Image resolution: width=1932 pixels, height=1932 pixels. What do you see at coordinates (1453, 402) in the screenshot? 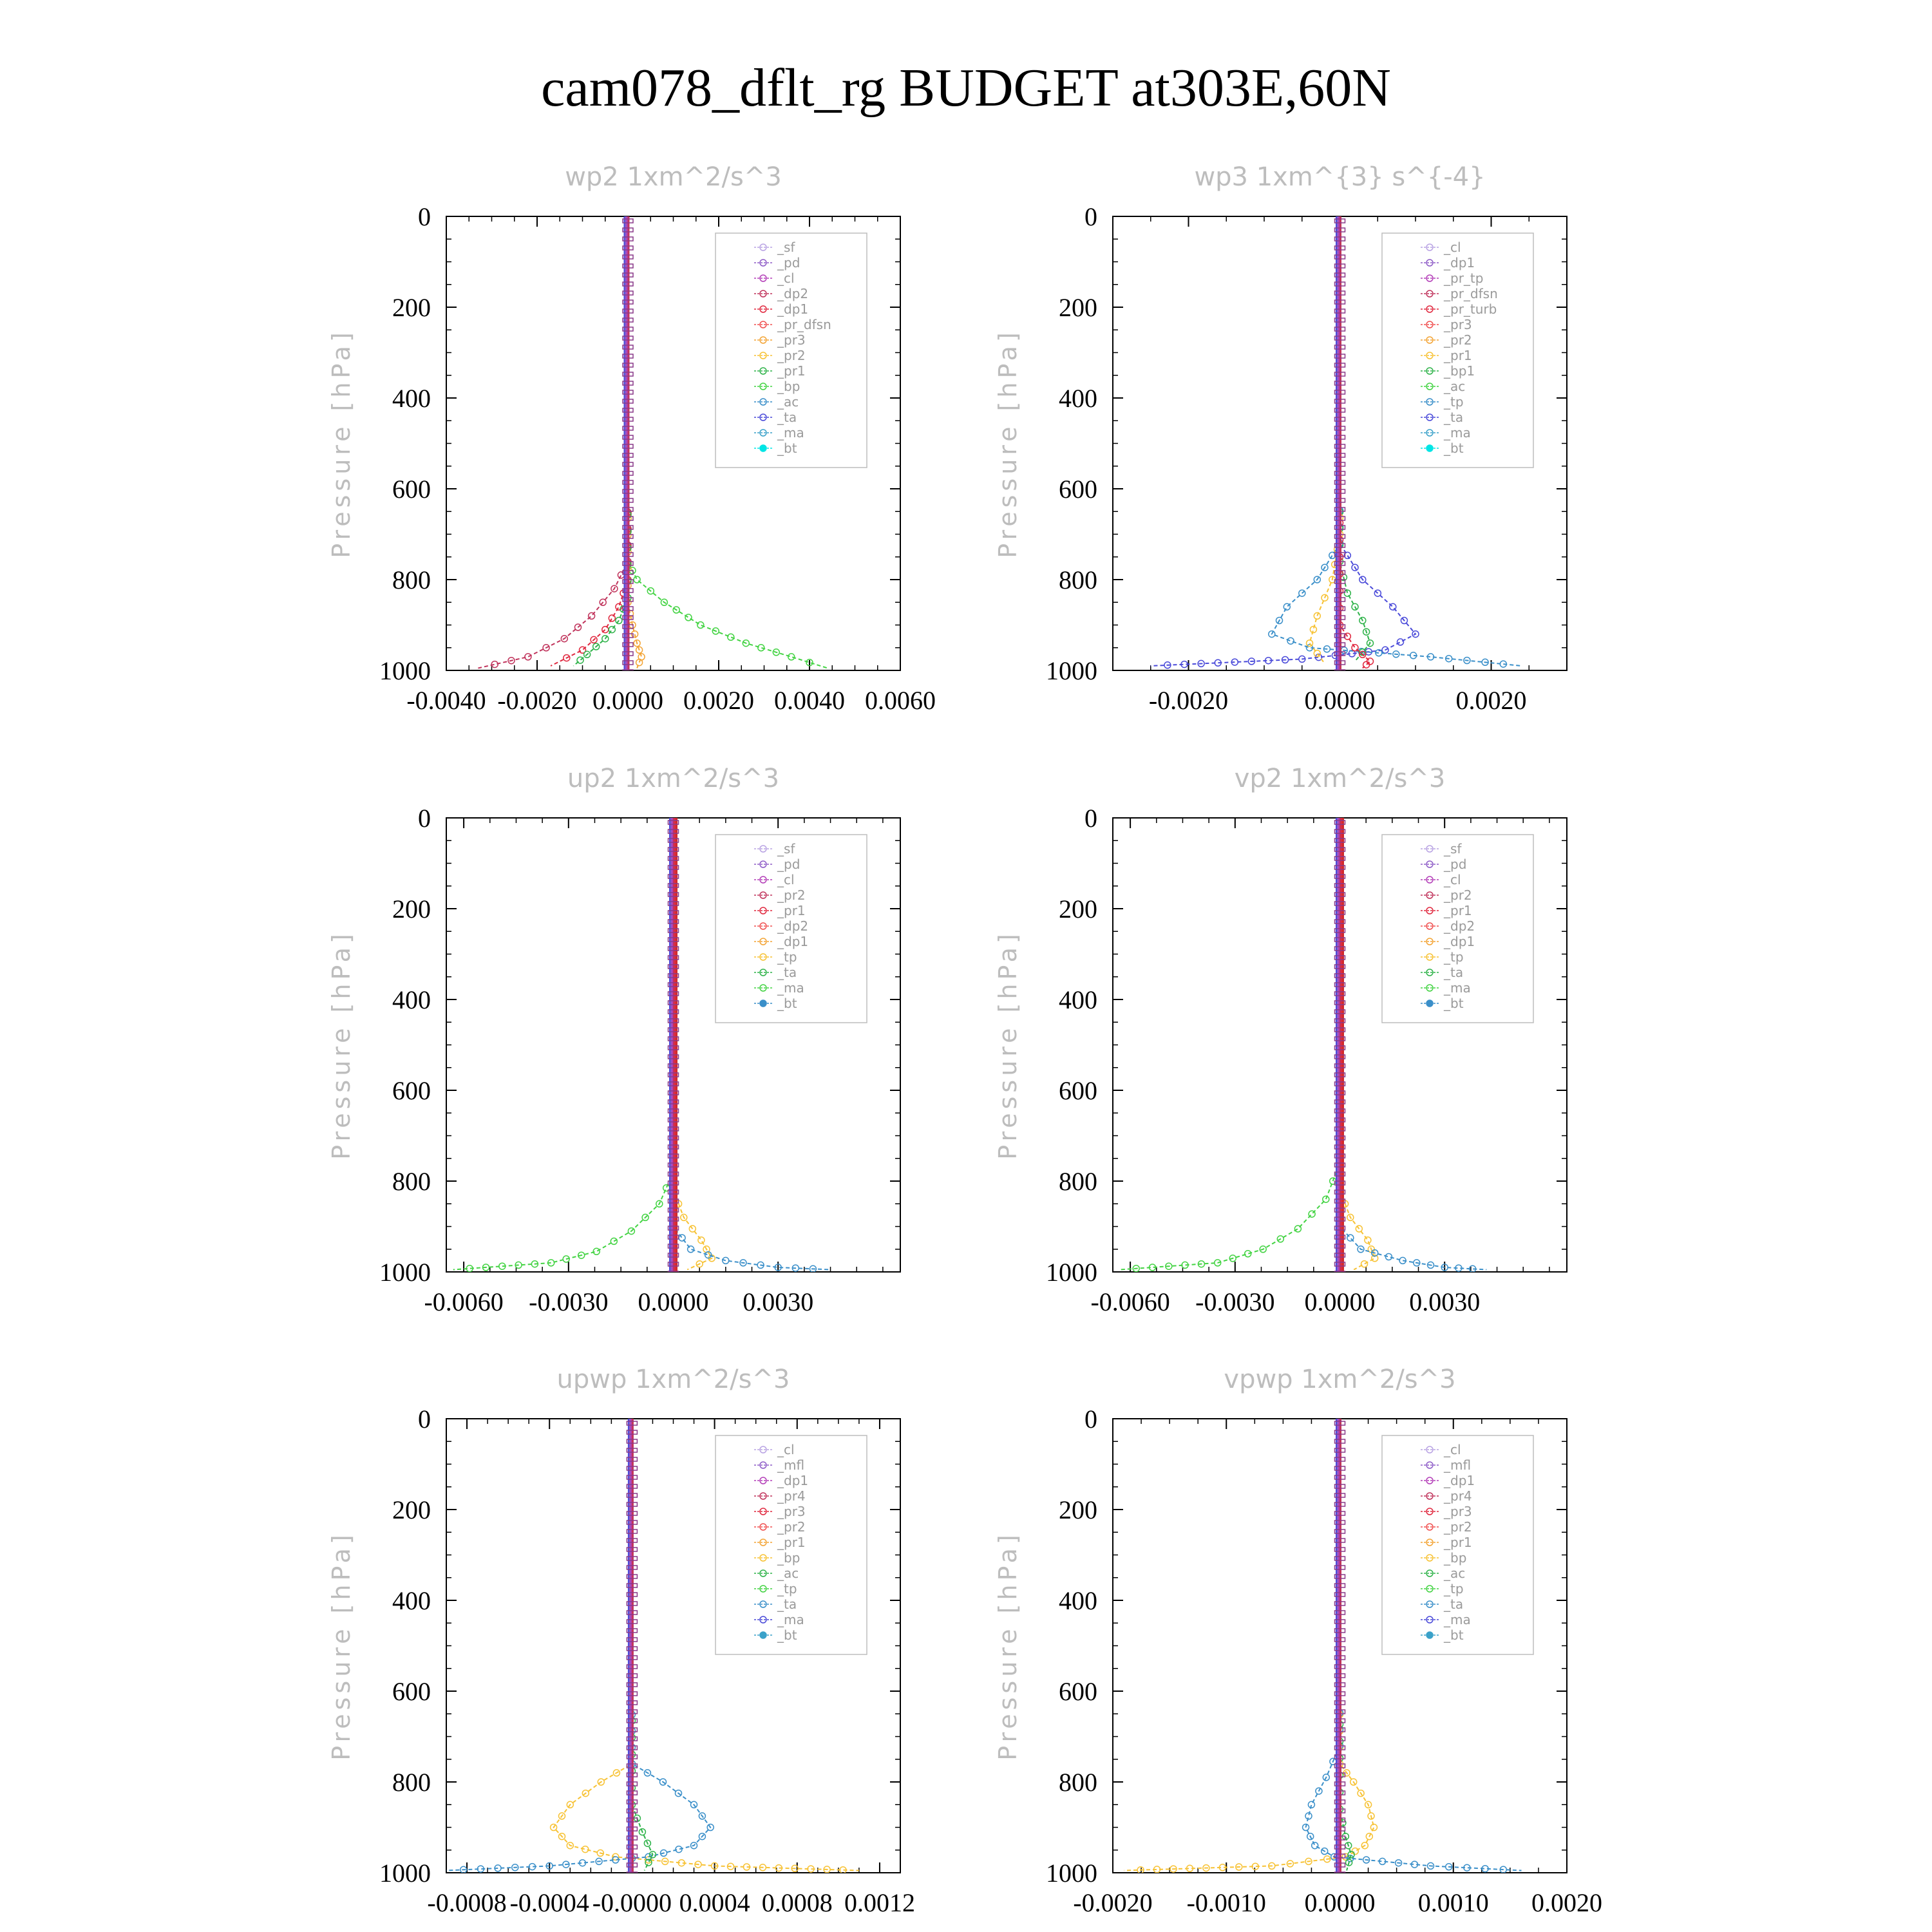
I see `legend-entry: _tp` at bounding box center [1453, 402].